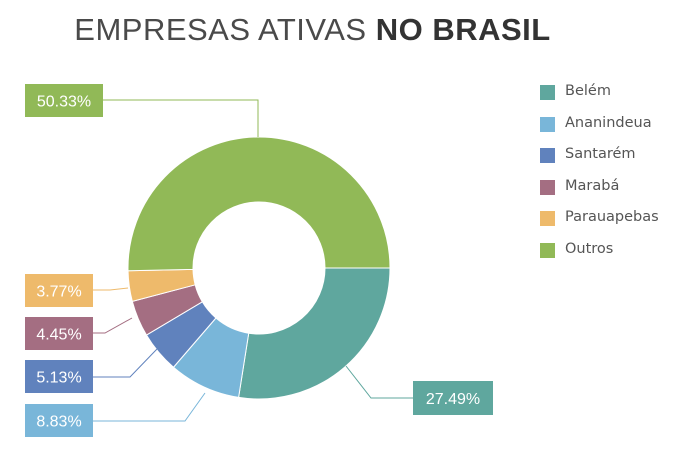  What do you see at coordinates (608, 122) in the screenshot?
I see `legend-label: Ananindeua` at bounding box center [608, 122].